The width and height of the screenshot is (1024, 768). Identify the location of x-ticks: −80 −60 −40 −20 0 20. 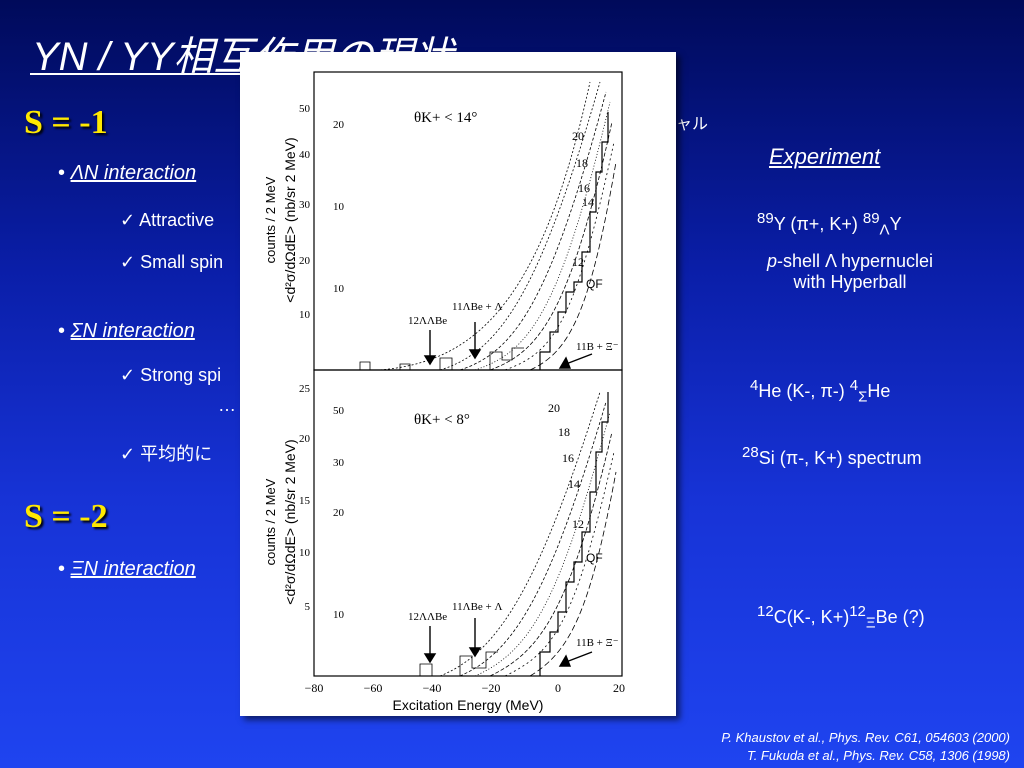
(465, 688).